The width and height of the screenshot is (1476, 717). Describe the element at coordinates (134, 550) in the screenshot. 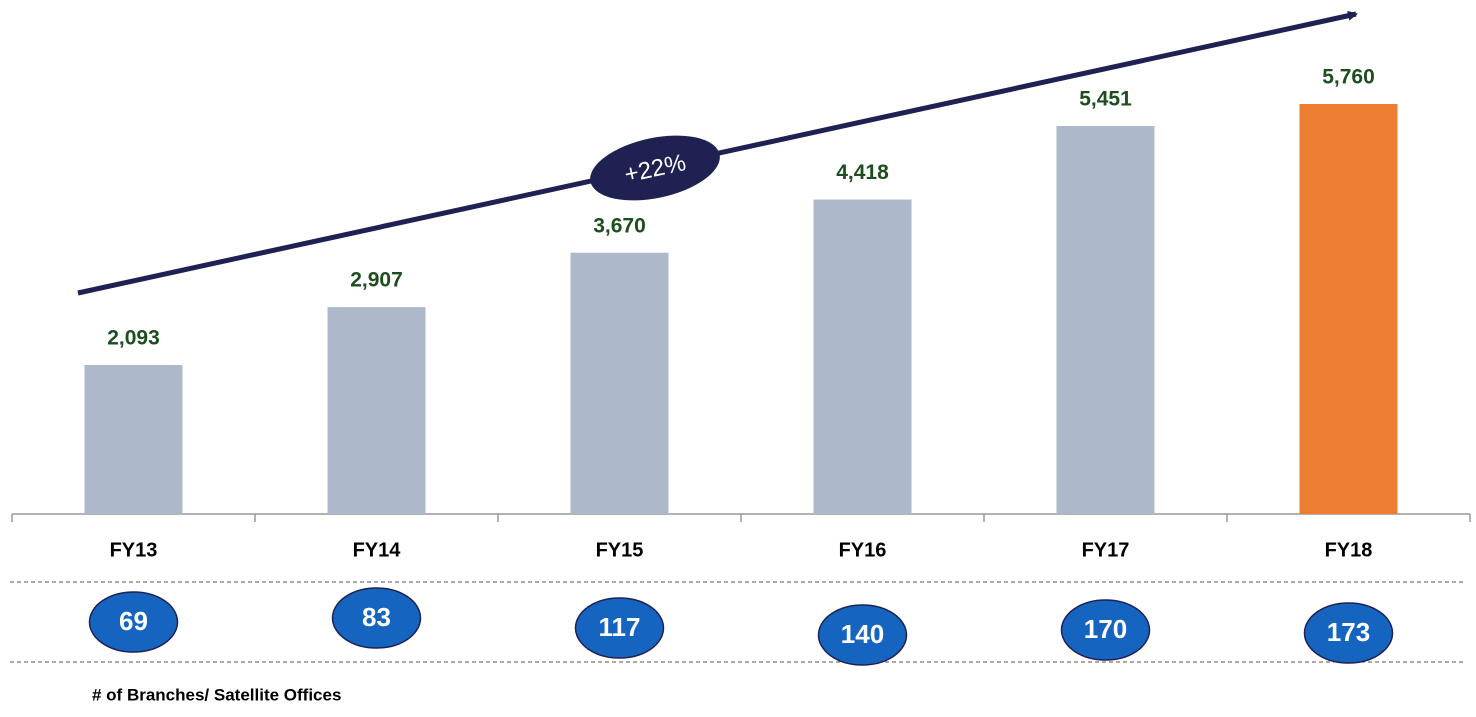

I see `x-tick-label: FY13` at that location.